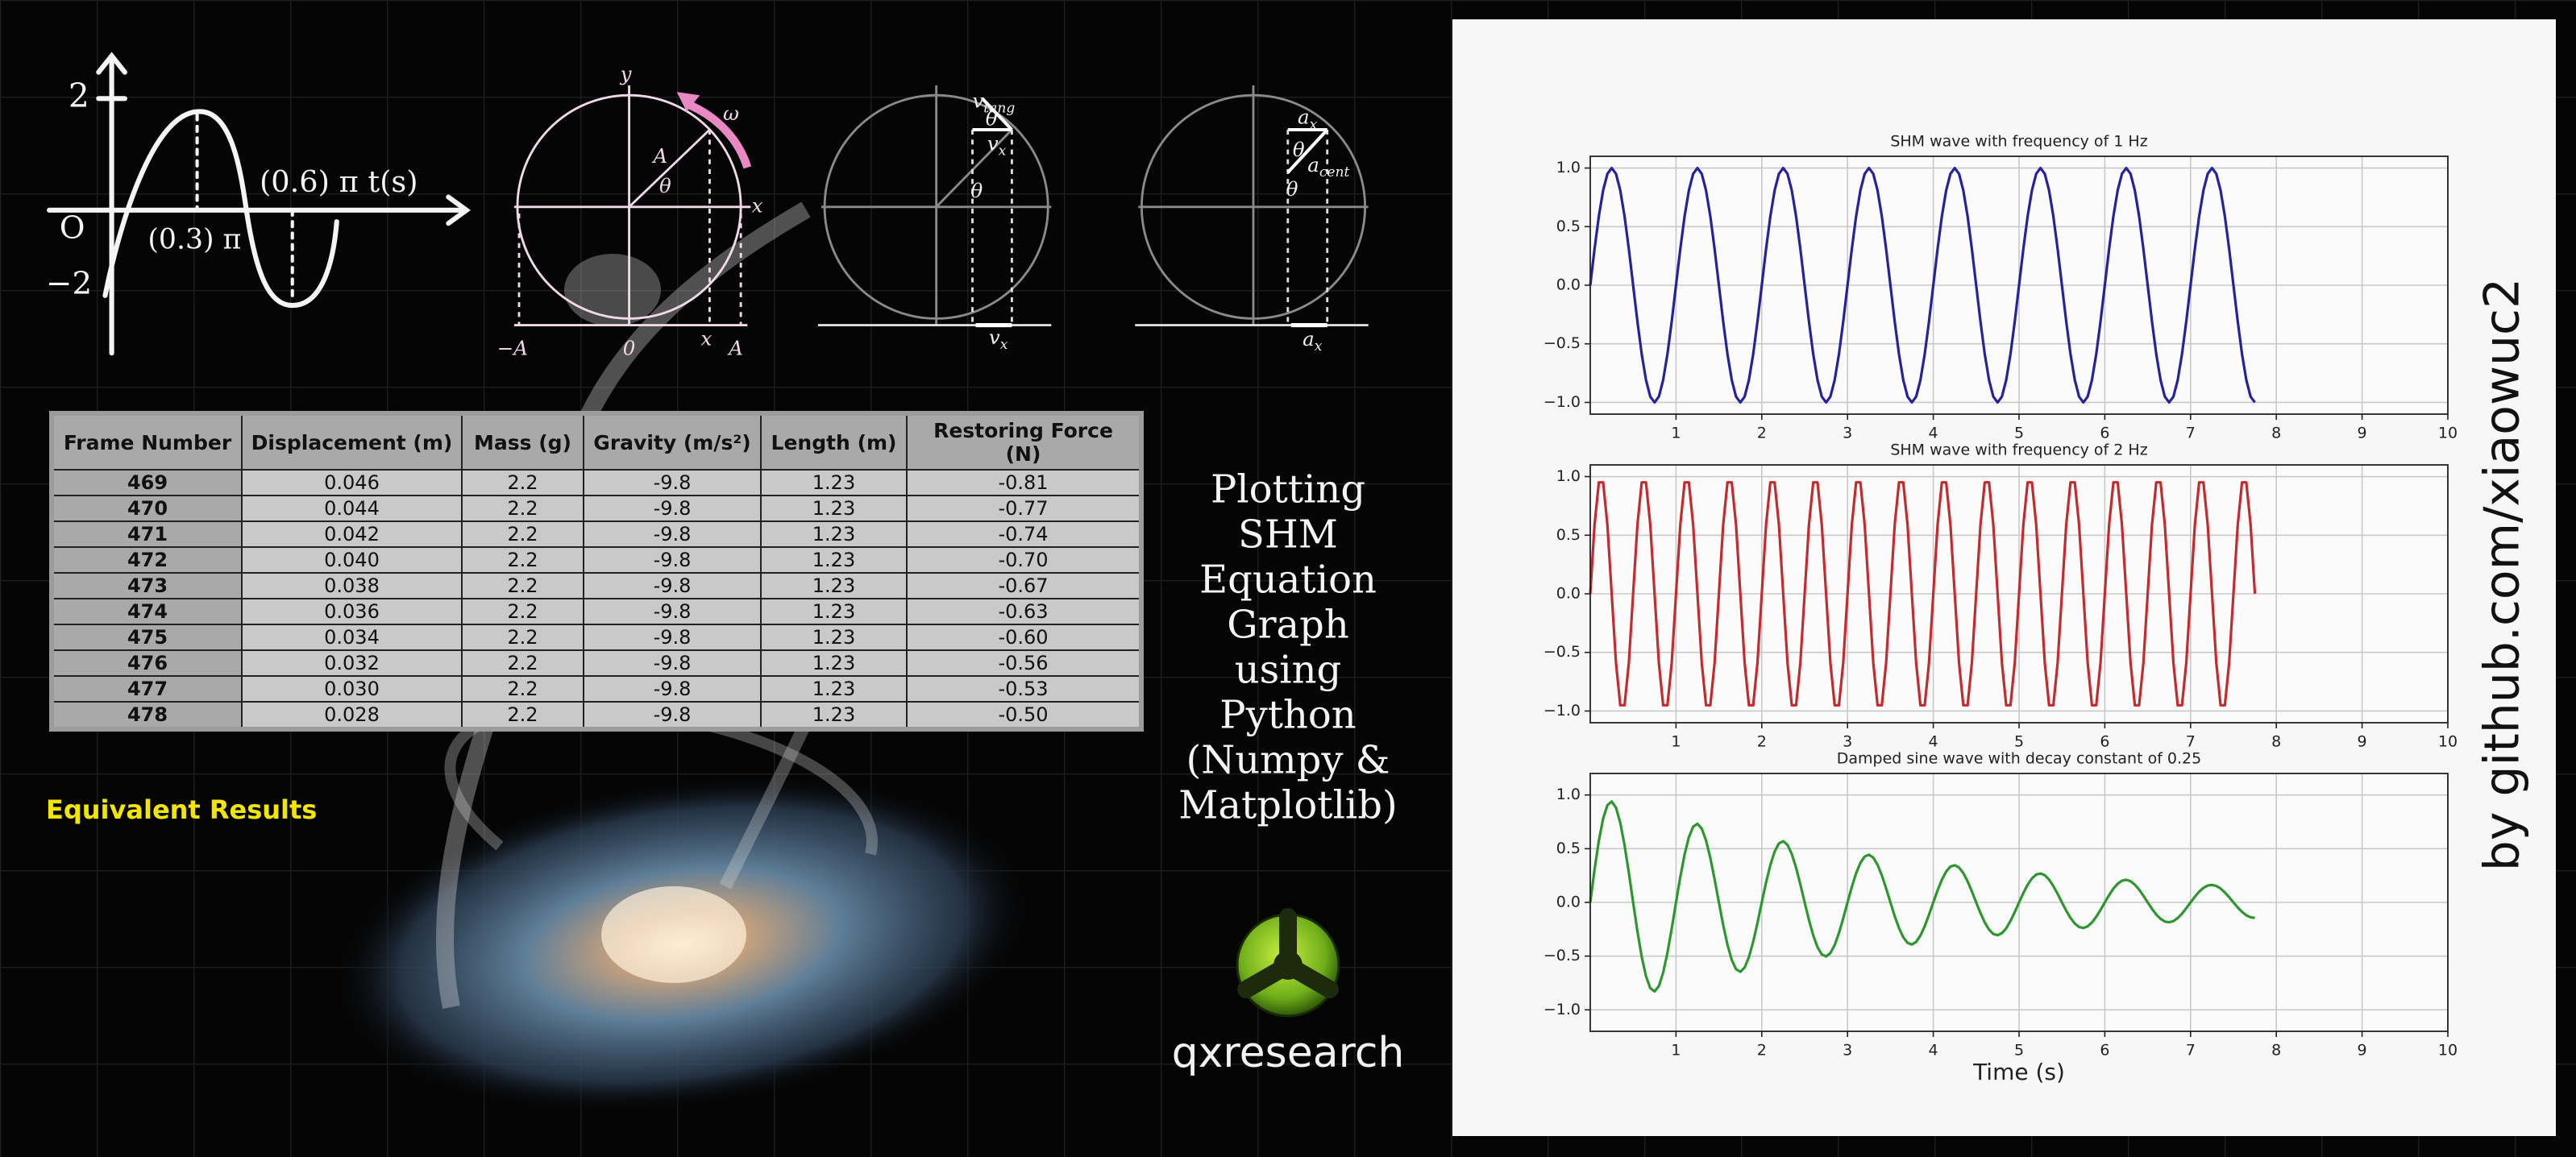 Image resolution: width=2576 pixels, height=1157 pixels. What do you see at coordinates (147, 534) in the screenshot?
I see `table-cell: 471` at bounding box center [147, 534].